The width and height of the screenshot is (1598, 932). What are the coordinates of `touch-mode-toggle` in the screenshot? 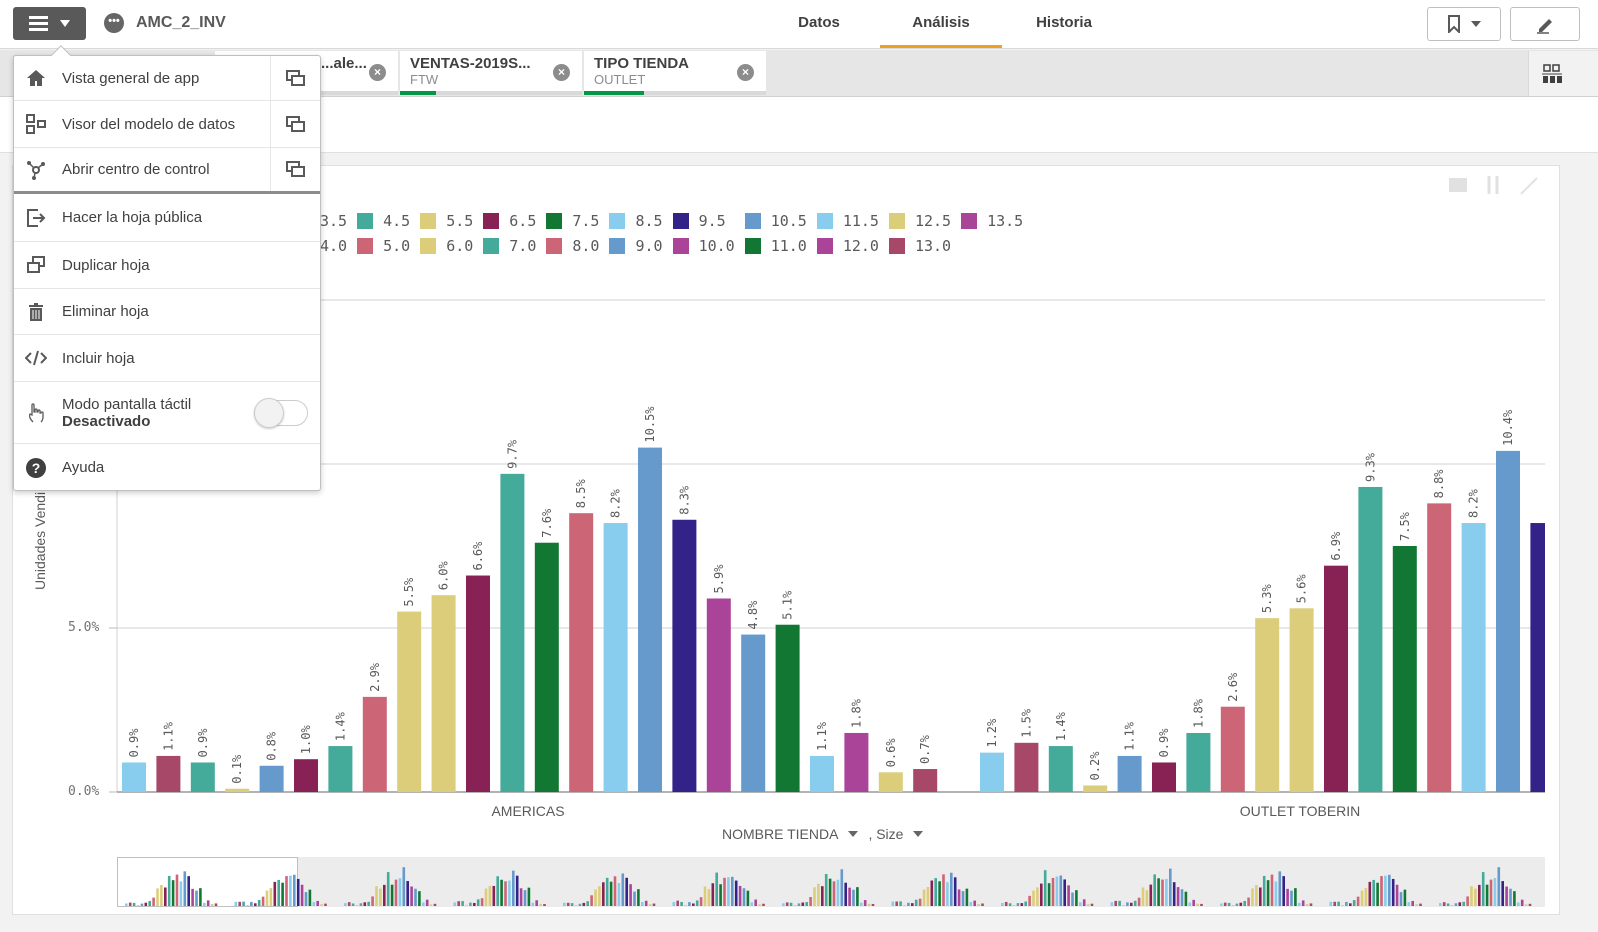 It's located at (281, 413).